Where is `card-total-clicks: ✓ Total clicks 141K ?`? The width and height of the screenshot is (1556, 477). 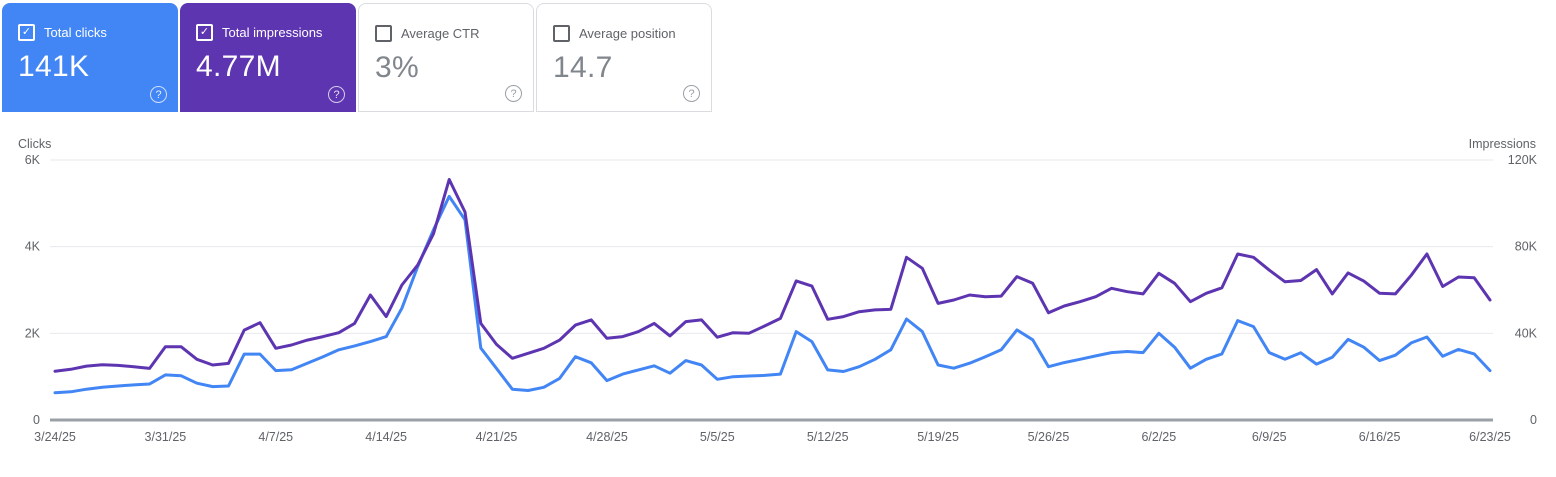
card-total-clicks: ✓ Total clicks 141K ? is located at coordinates (90, 57).